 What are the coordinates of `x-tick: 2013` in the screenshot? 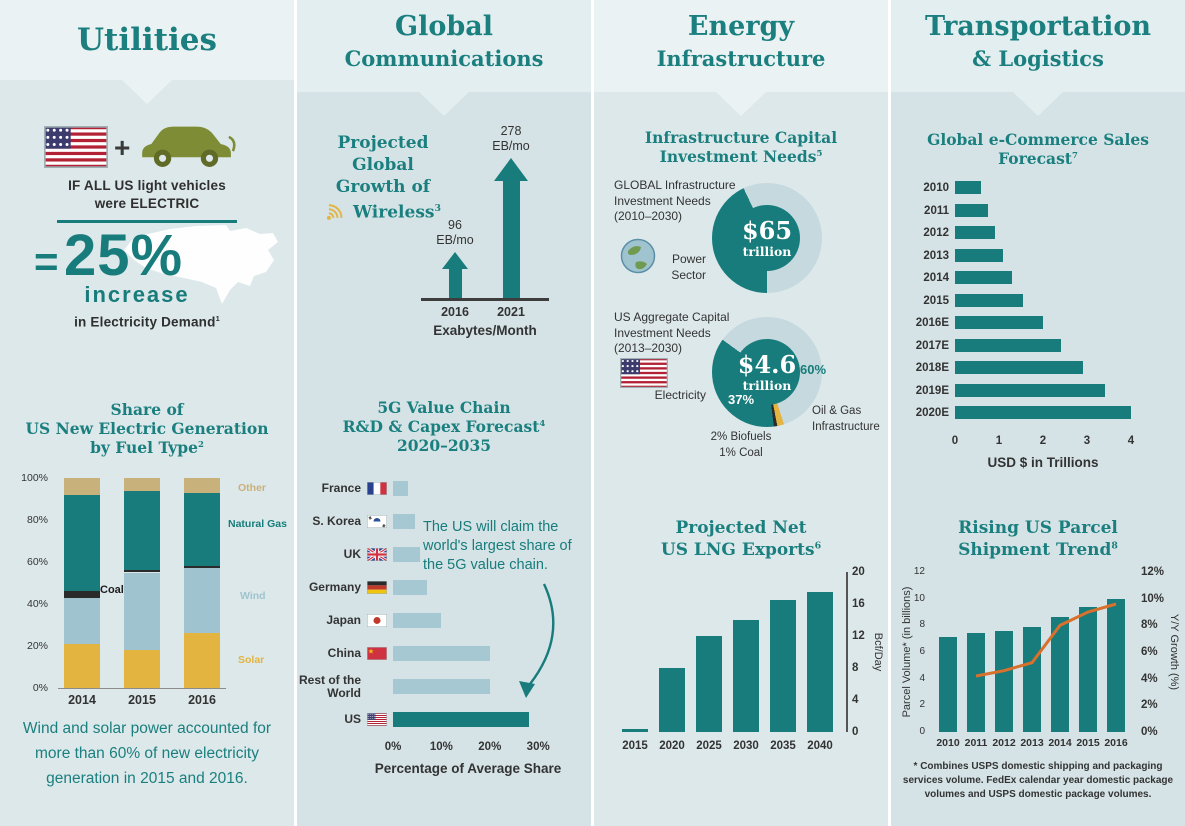 It's located at (1032, 743).